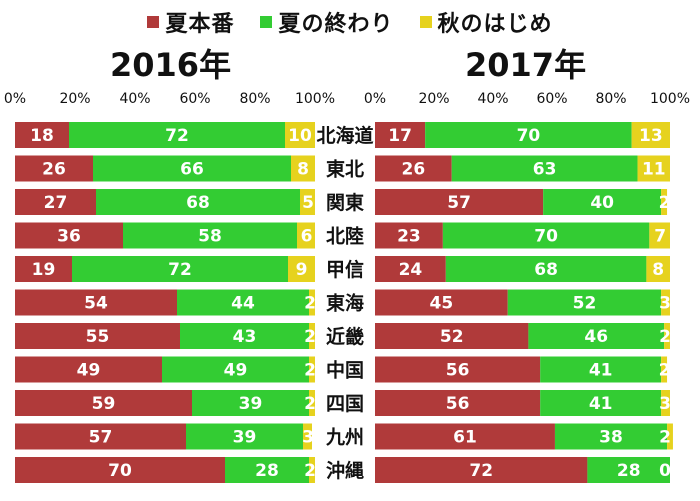 The image size is (700, 501). I want to click on legend-swatch-autumn-start, so click(425, 22).